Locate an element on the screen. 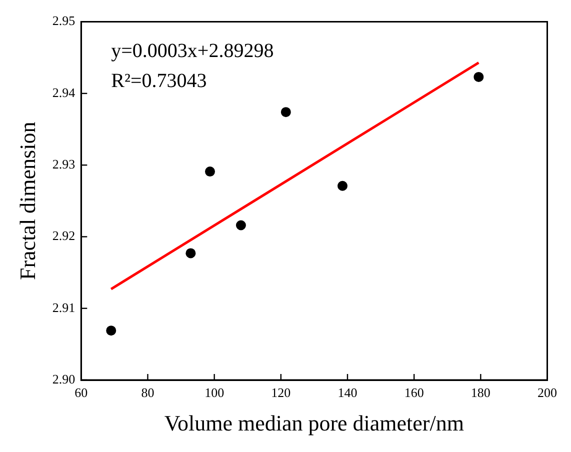 The image size is (571, 452). x-tick-label: 80 is located at coordinates (147, 392).